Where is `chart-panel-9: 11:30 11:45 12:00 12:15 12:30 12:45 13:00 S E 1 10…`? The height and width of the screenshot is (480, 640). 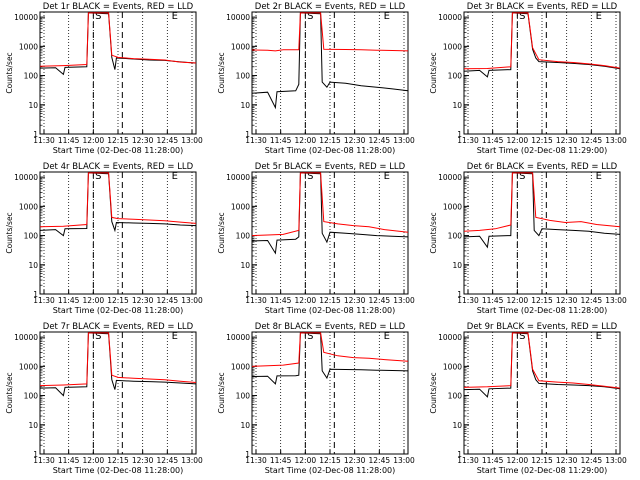 chart-panel-9: 11:30 11:45 12:00 12:15 12:30 12:45 13:00 S E 1 10… is located at coordinates (528, 398).